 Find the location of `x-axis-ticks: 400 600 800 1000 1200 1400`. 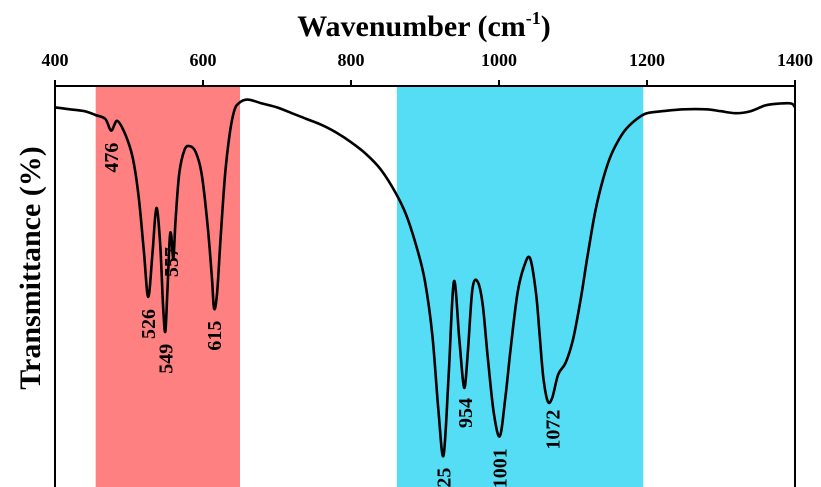

x-axis-ticks: 400 600 800 1000 1200 1400 is located at coordinates (427, 68).